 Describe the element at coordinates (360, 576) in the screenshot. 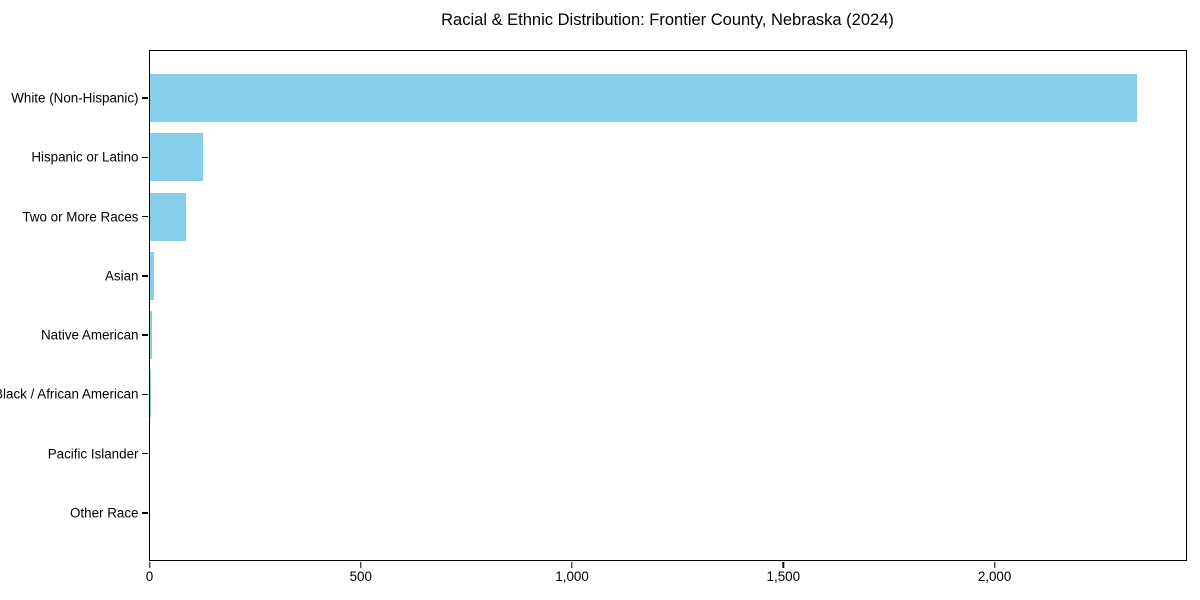

I see `x-axis-tick-label: 500` at that location.